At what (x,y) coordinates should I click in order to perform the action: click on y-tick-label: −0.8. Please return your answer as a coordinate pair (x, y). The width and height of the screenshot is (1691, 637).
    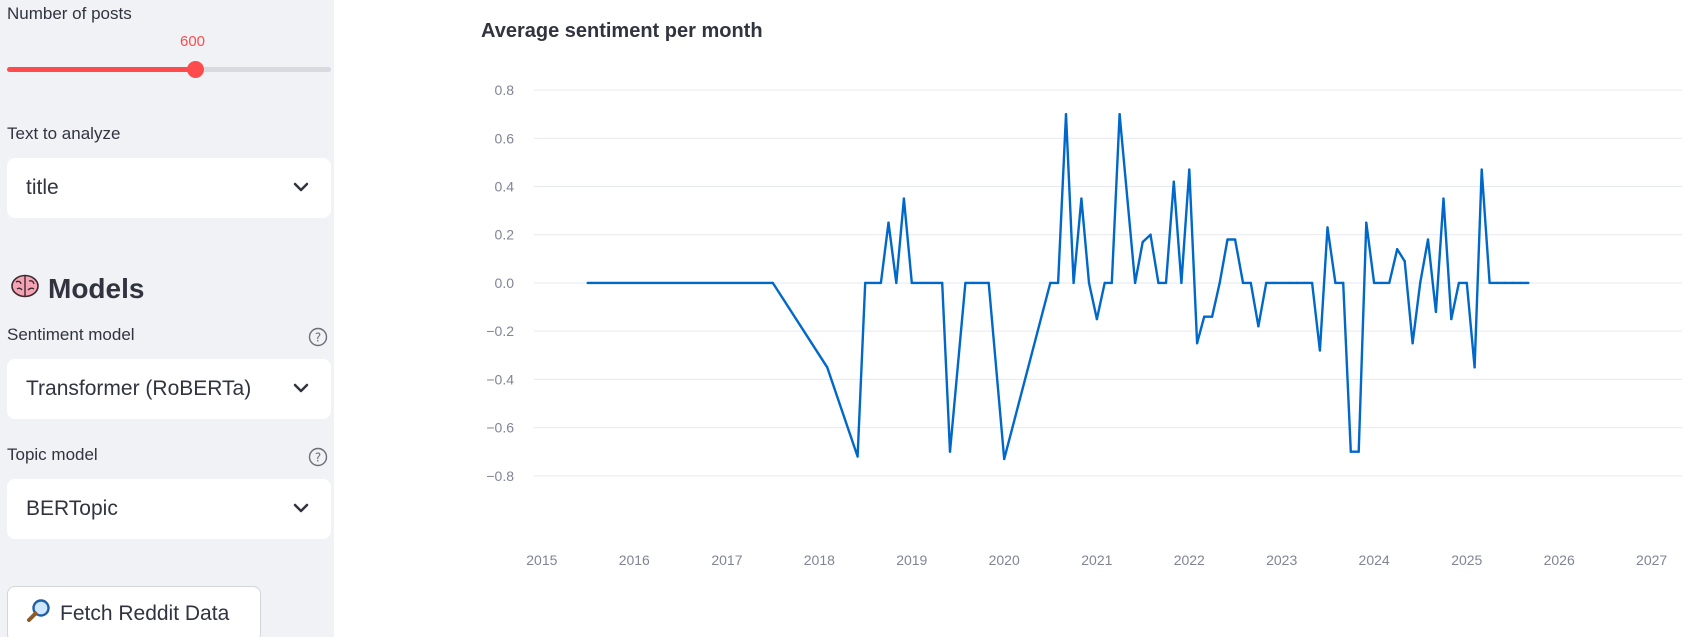
    Looking at the image, I should click on (500, 476).